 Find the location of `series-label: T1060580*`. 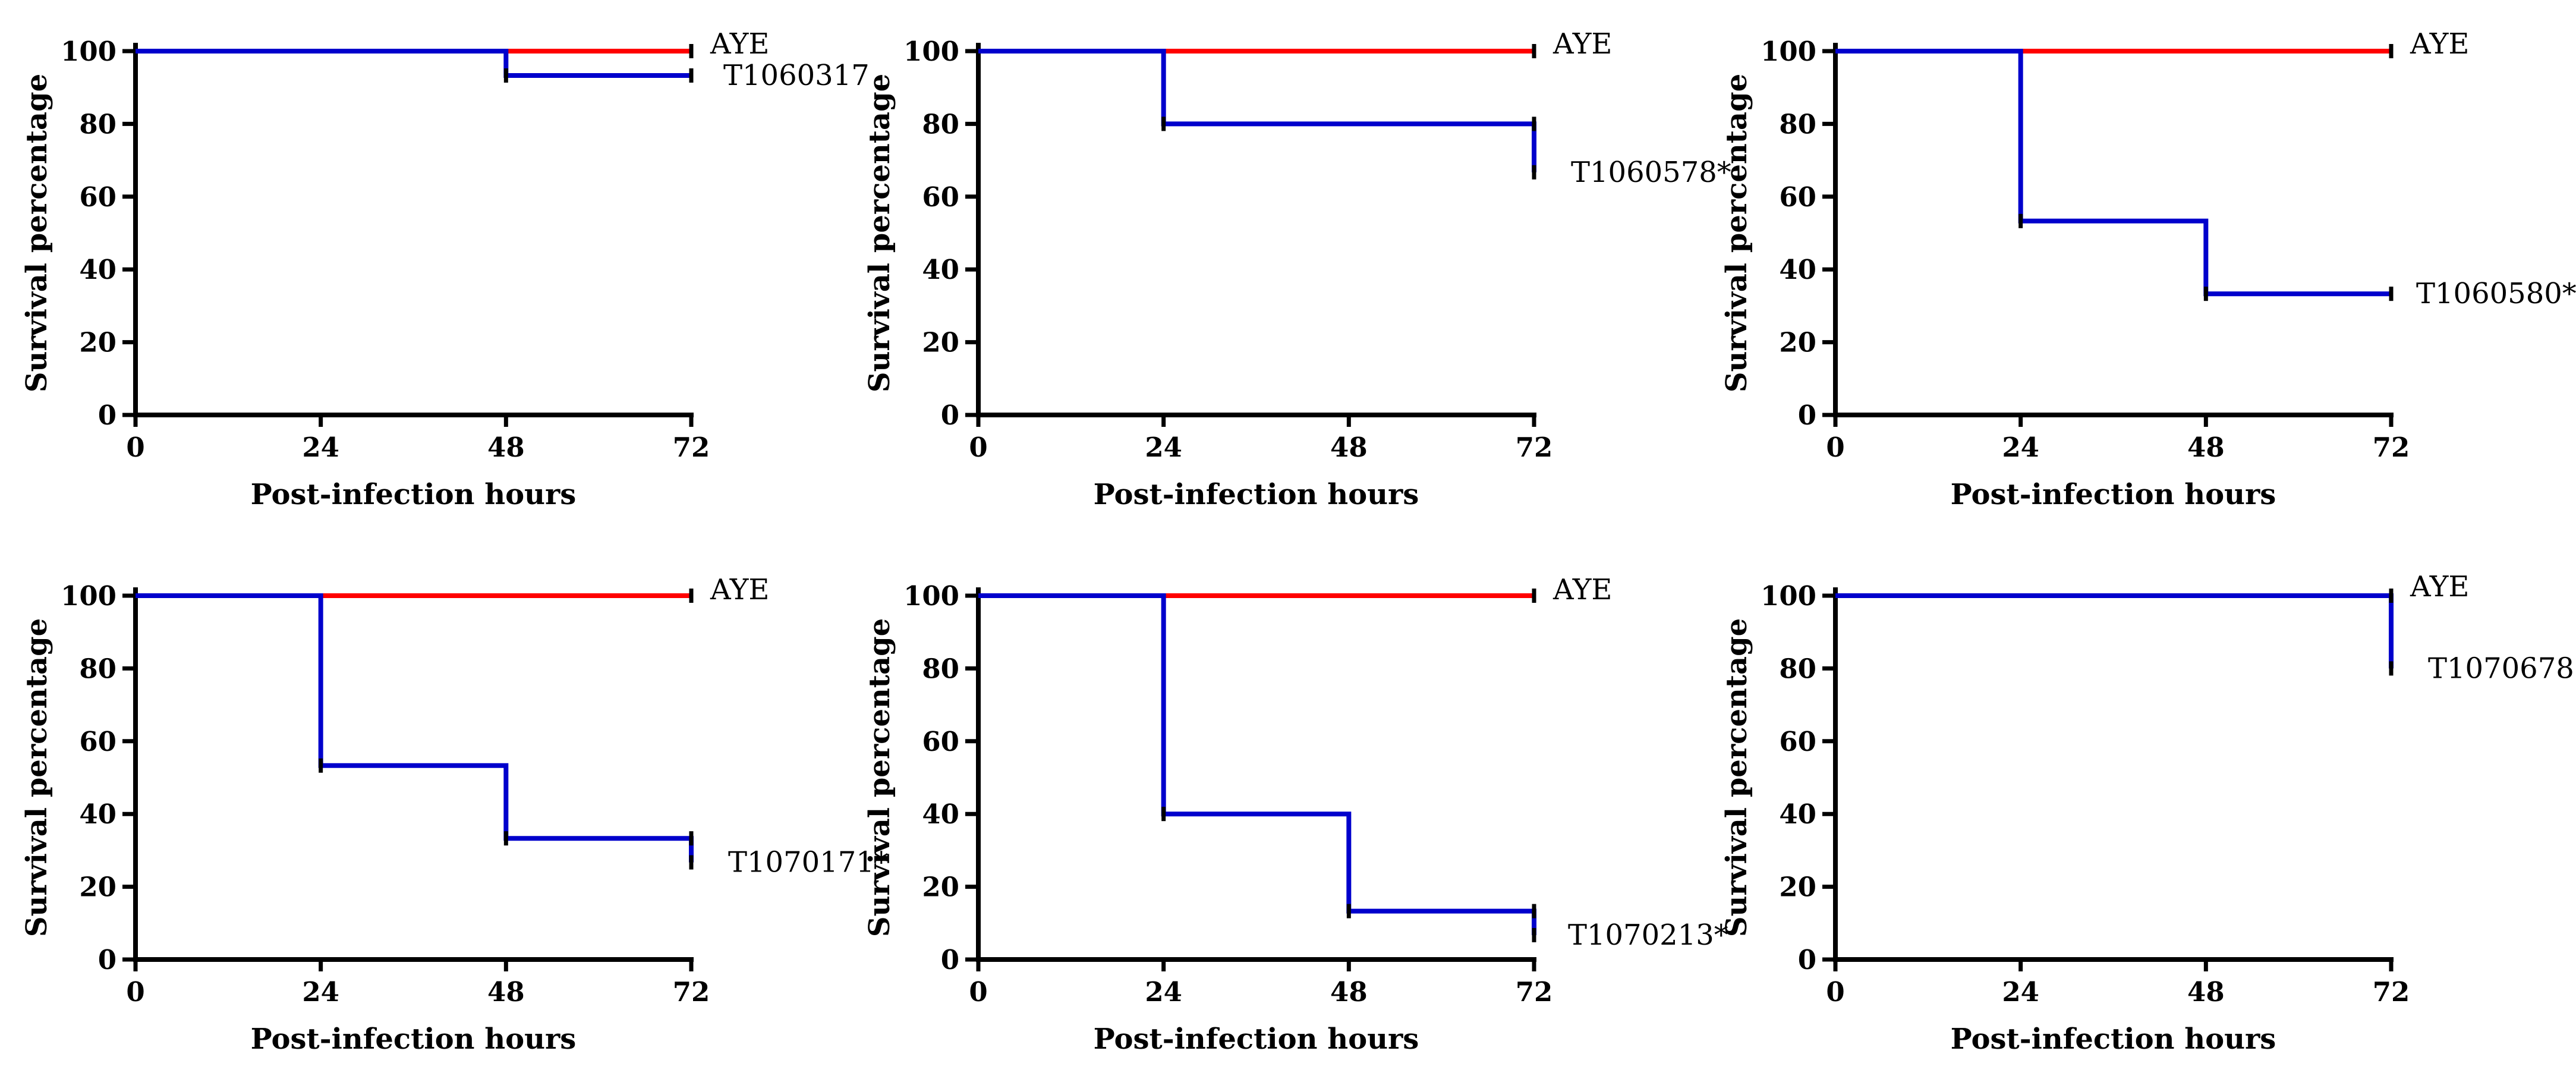

series-label: T1060580* is located at coordinates (2496, 293).